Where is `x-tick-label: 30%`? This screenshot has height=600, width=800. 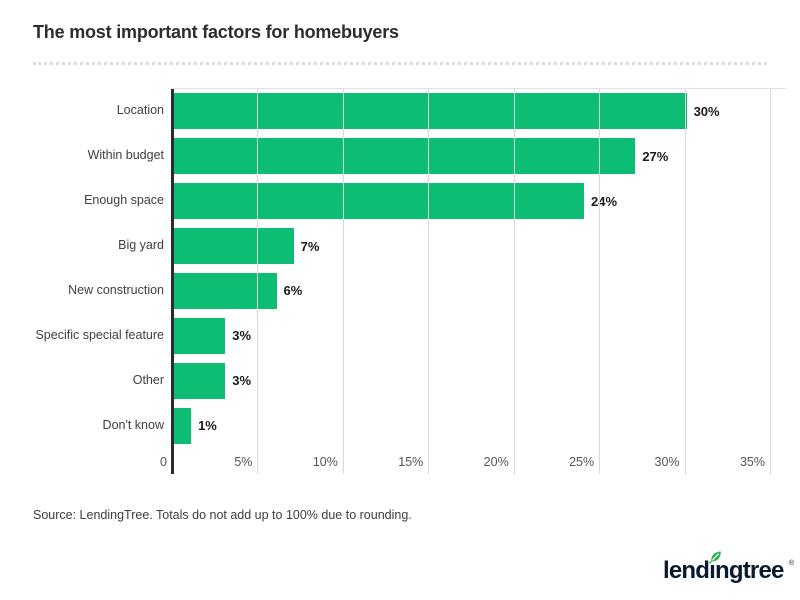
x-tick-label: 30% is located at coordinates (667, 462).